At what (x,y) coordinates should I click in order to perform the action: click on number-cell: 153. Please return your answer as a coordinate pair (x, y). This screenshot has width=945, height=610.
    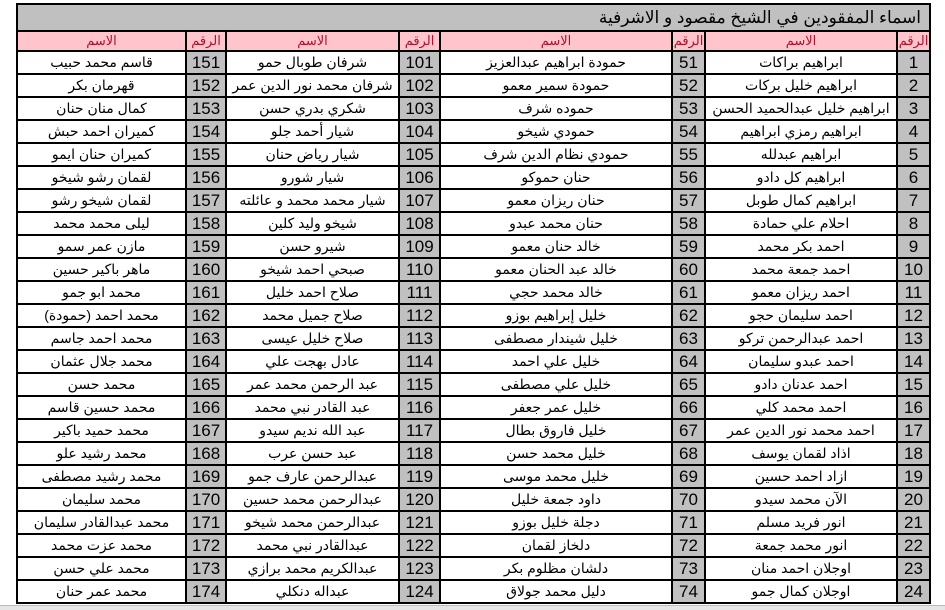
    Looking at the image, I should click on (206, 108).